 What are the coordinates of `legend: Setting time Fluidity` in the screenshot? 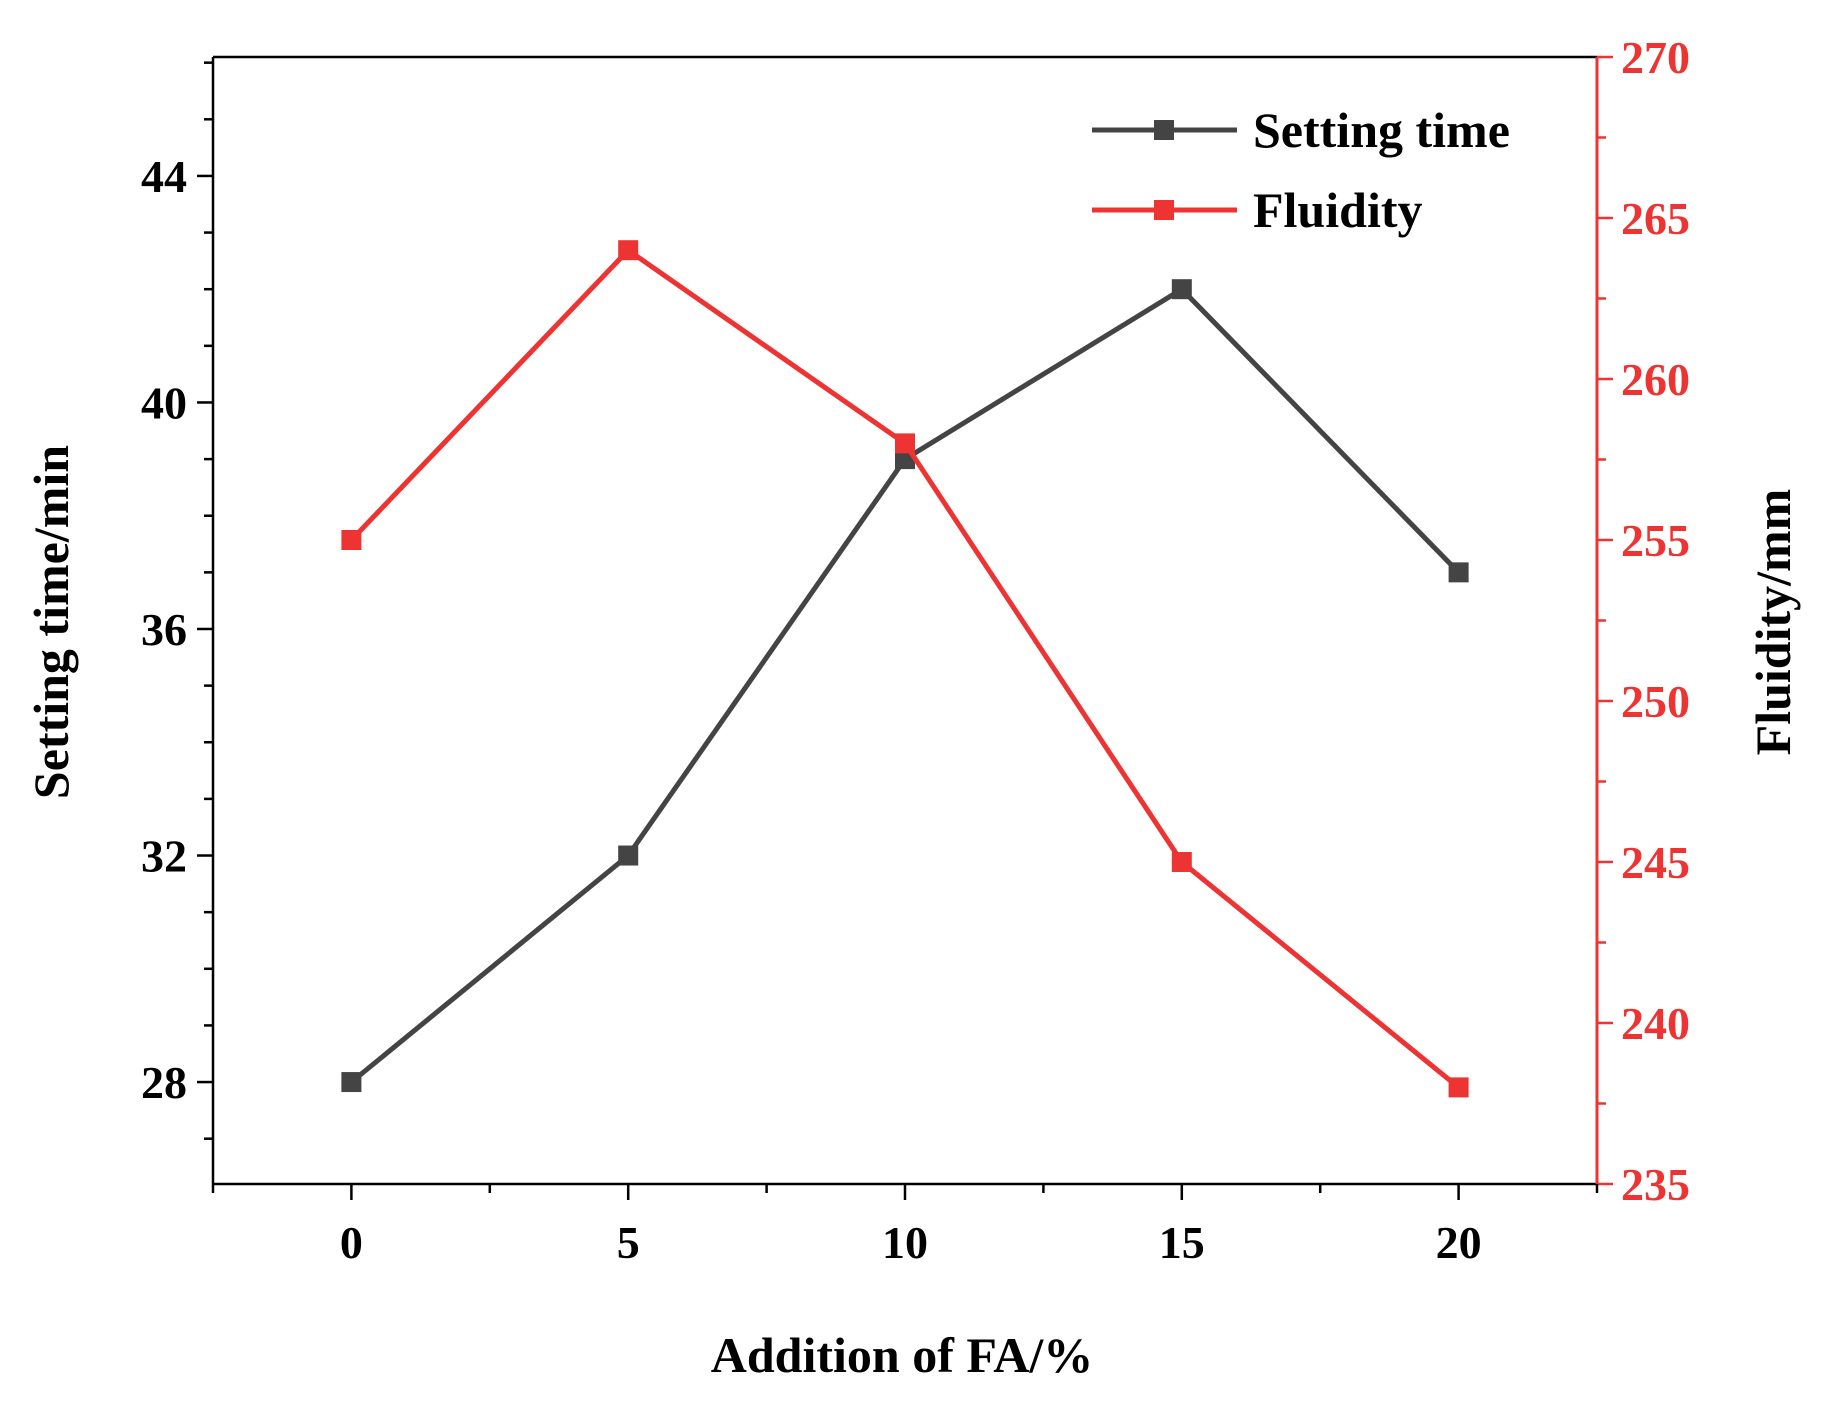 It's located at (1301, 170).